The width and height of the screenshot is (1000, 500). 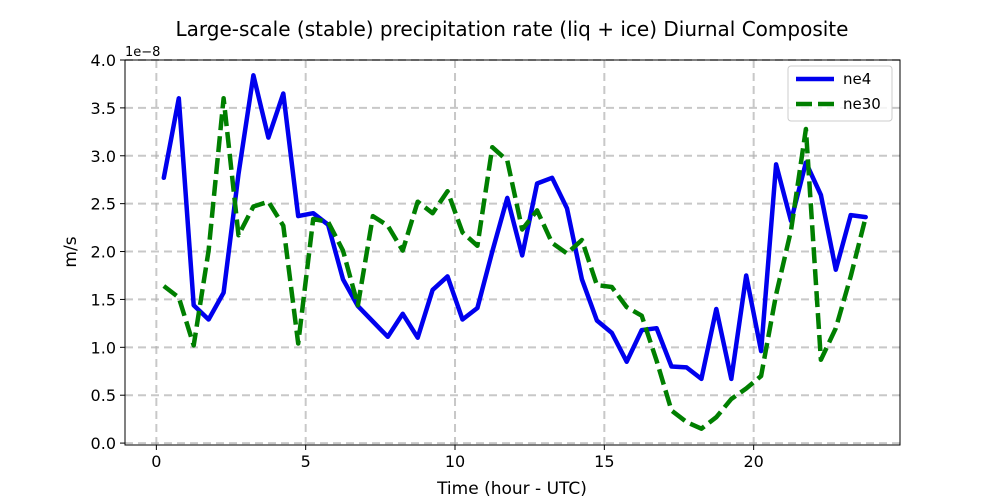 What do you see at coordinates (455, 461) in the screenshot?
I see `x-tick-label: 10` at bounding box center [455, 461].